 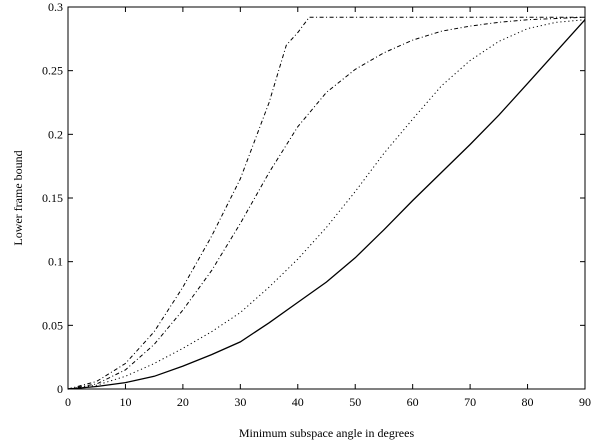 What do you see at coordinates (52, 325) in the screenshot?
I see `y-tick-label: 0.05` at bounding box center [52, 325].